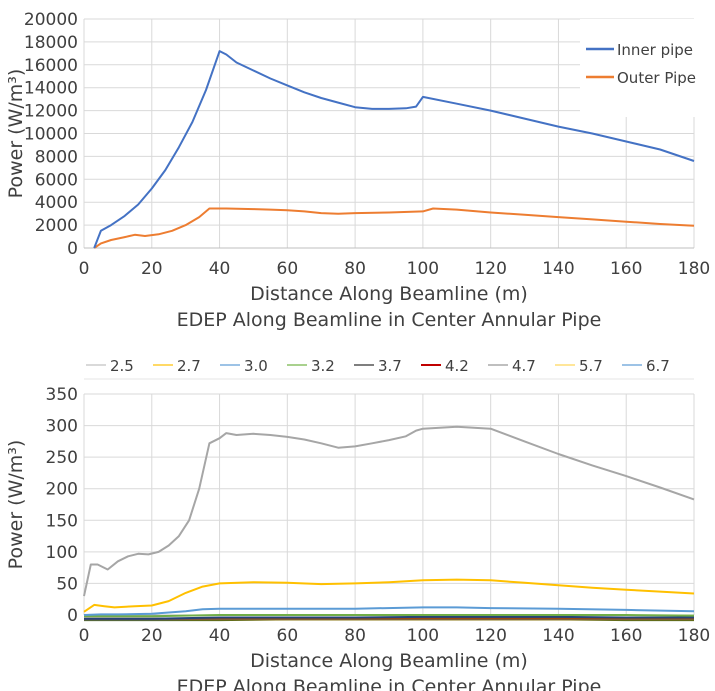 This screenshot has width=715, height=691. Describe the element at coordinates (524, 366) in the screenshot. I see `legend-label: 4.7` at that location.